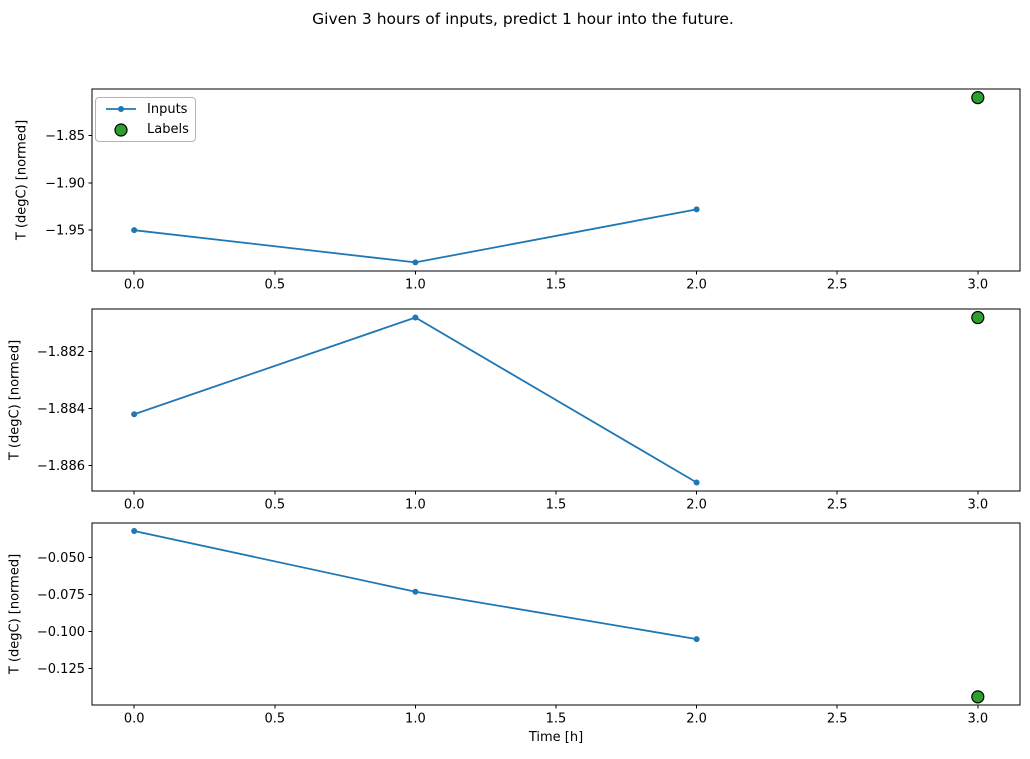 The image size is (1030, 759). What do you see at coordinates (145, 109) in the screenshot?
I see `legend-entry-inputs: Inputs` at bounding box center [145, 109].